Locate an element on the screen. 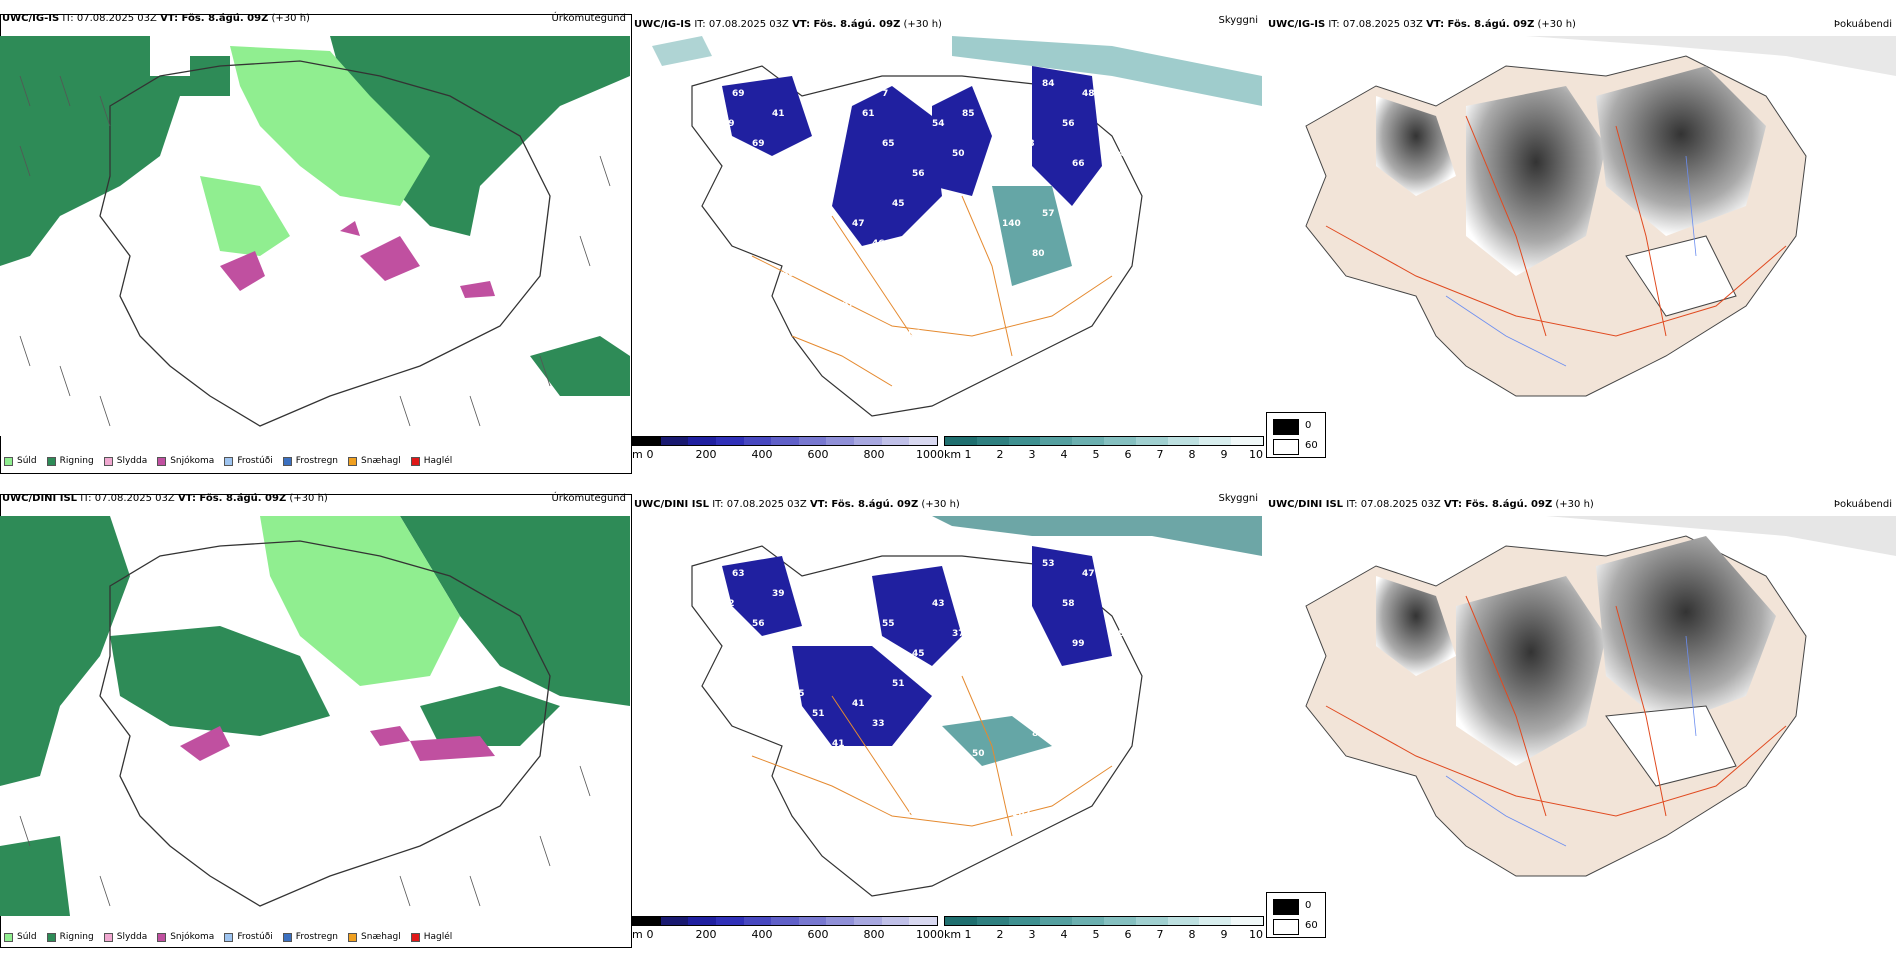 Image resolution: width=1900 pixels, height=960 pixels. cloud-base-label: 85 is located at coordinates (968, 114).